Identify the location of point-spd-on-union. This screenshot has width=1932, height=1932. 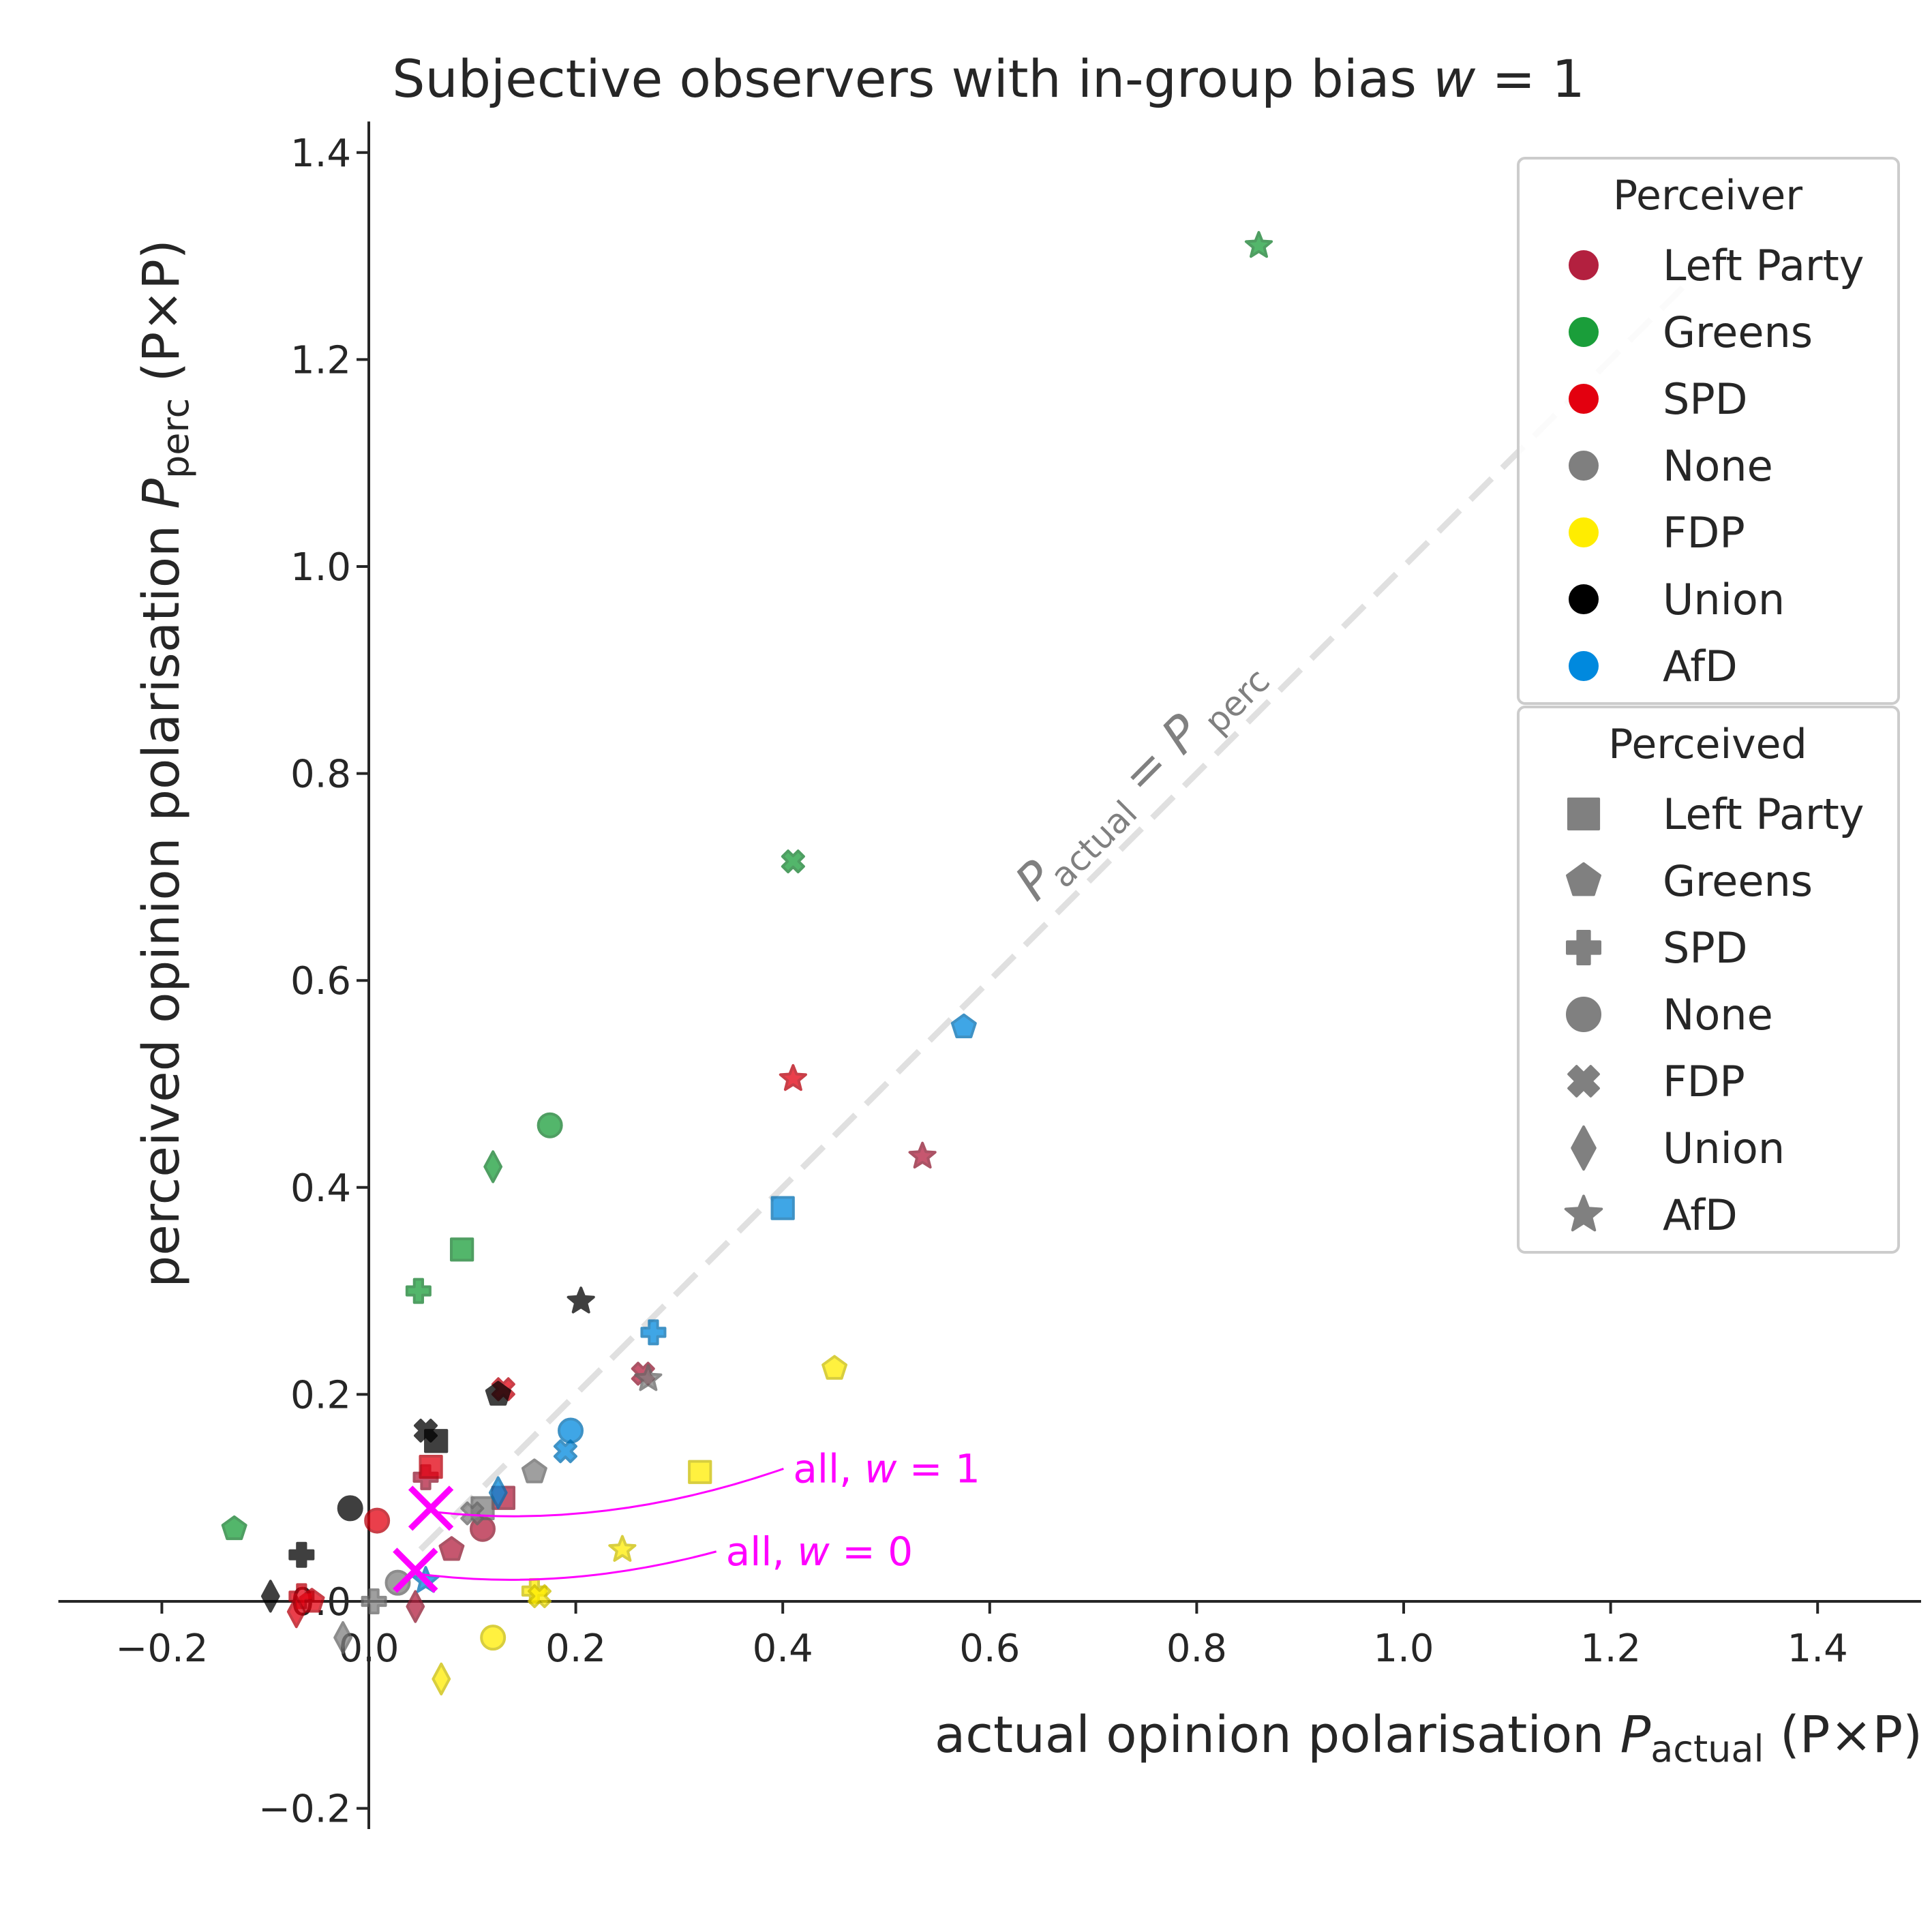
(296, 1612).